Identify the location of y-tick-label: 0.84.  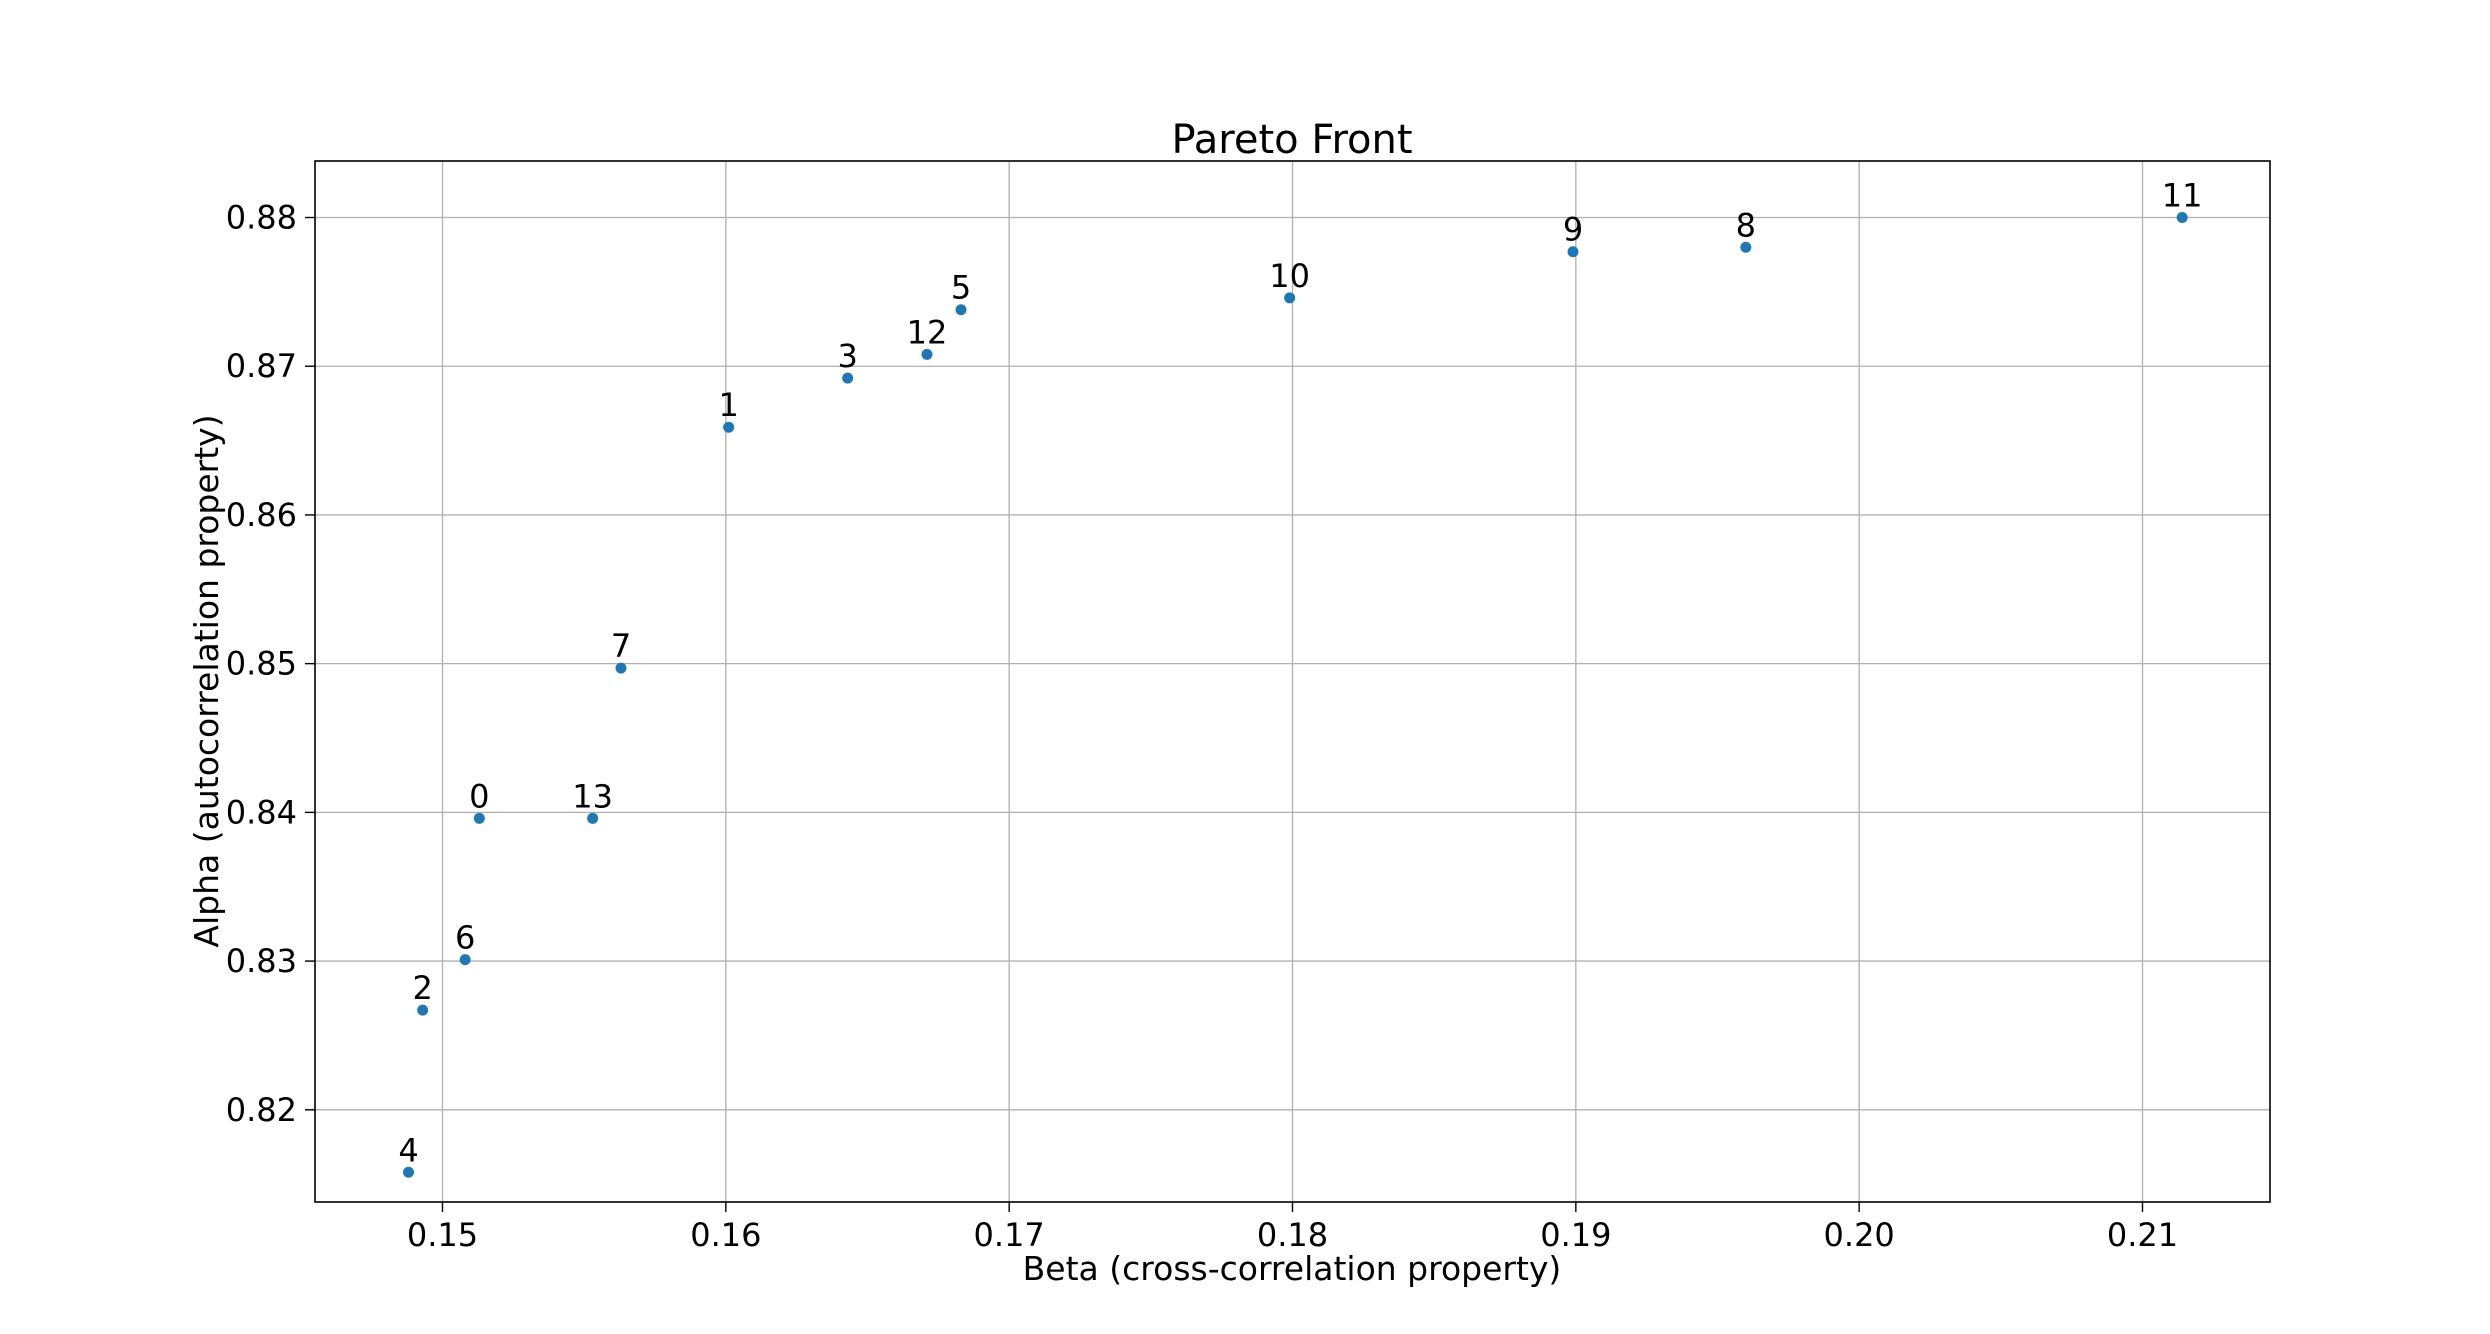
(261, 812).